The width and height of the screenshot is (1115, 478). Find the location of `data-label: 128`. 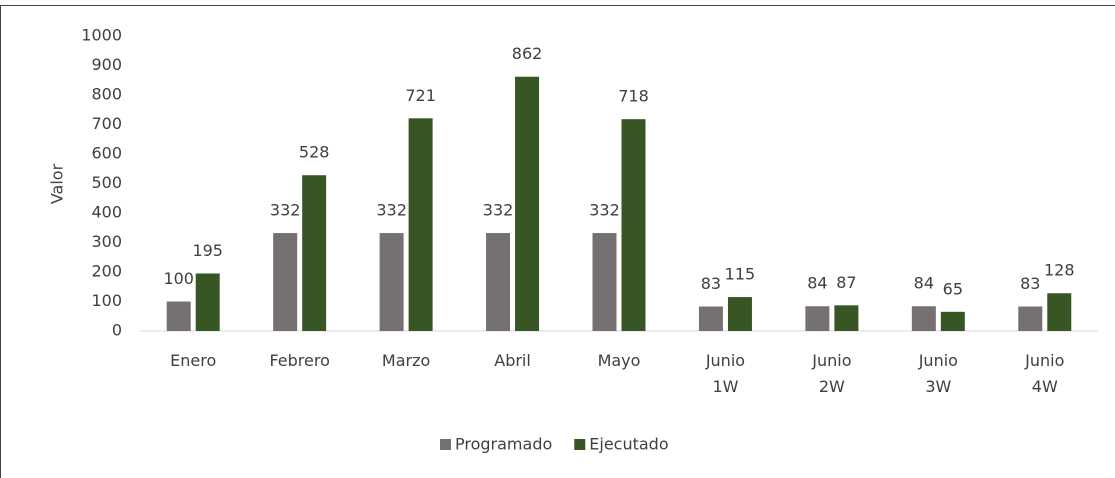

data-label: 128 is located at coordinates (1059, 270).